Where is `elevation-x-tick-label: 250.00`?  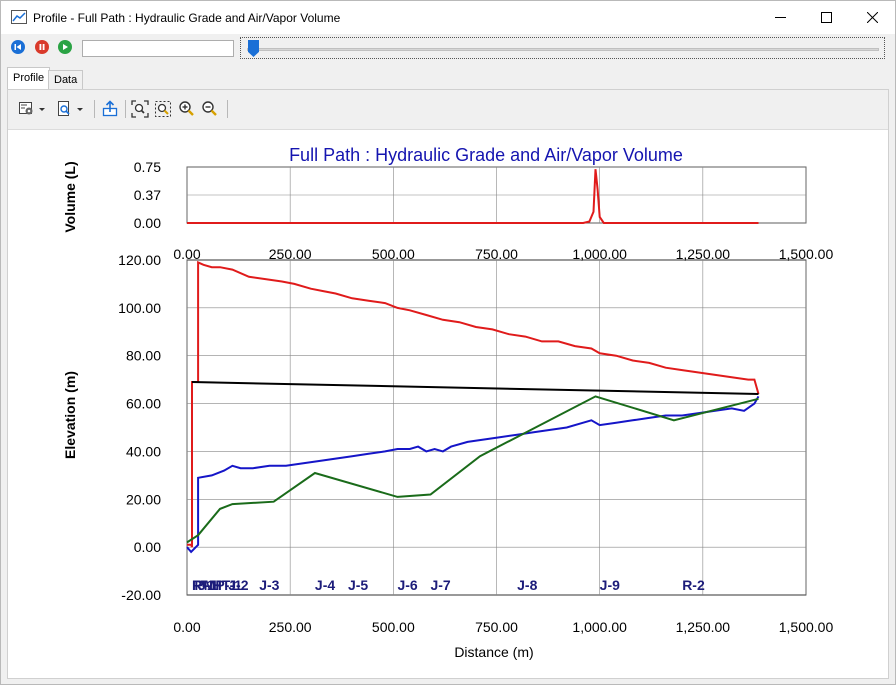
elevation-x-tick-label: 250.00 is located at coordinates (290, 627).